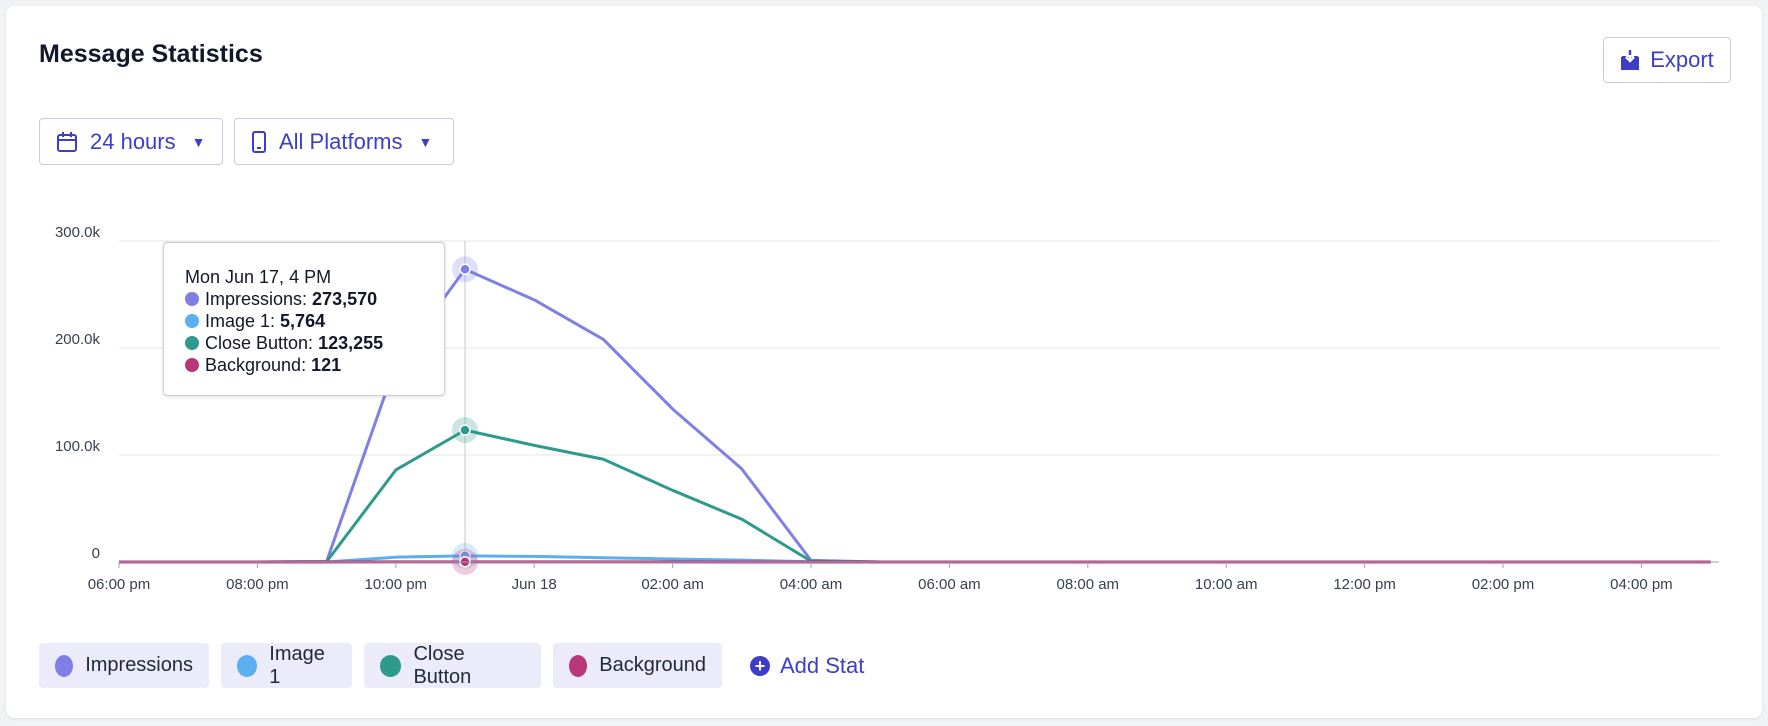 This screenshot has width=1768, height=726. I want to click on legend-item-image-1: Image 1, so click(286, 665).